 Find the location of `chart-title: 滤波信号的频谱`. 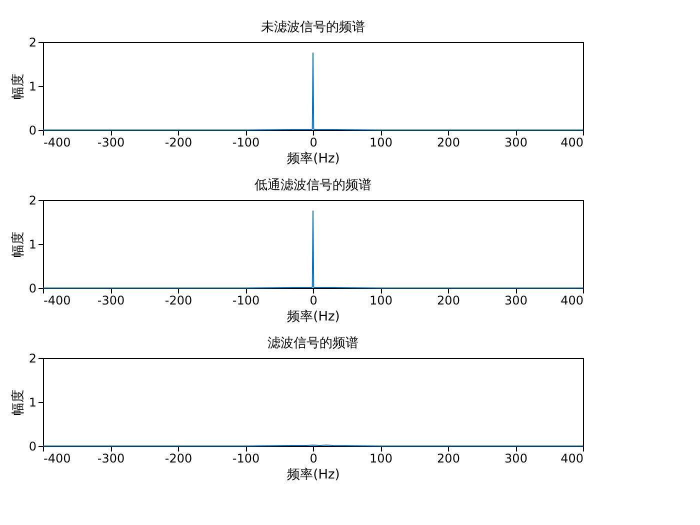

chart-title: 滤波信号的频谱 is located at coordinates (313, 343).